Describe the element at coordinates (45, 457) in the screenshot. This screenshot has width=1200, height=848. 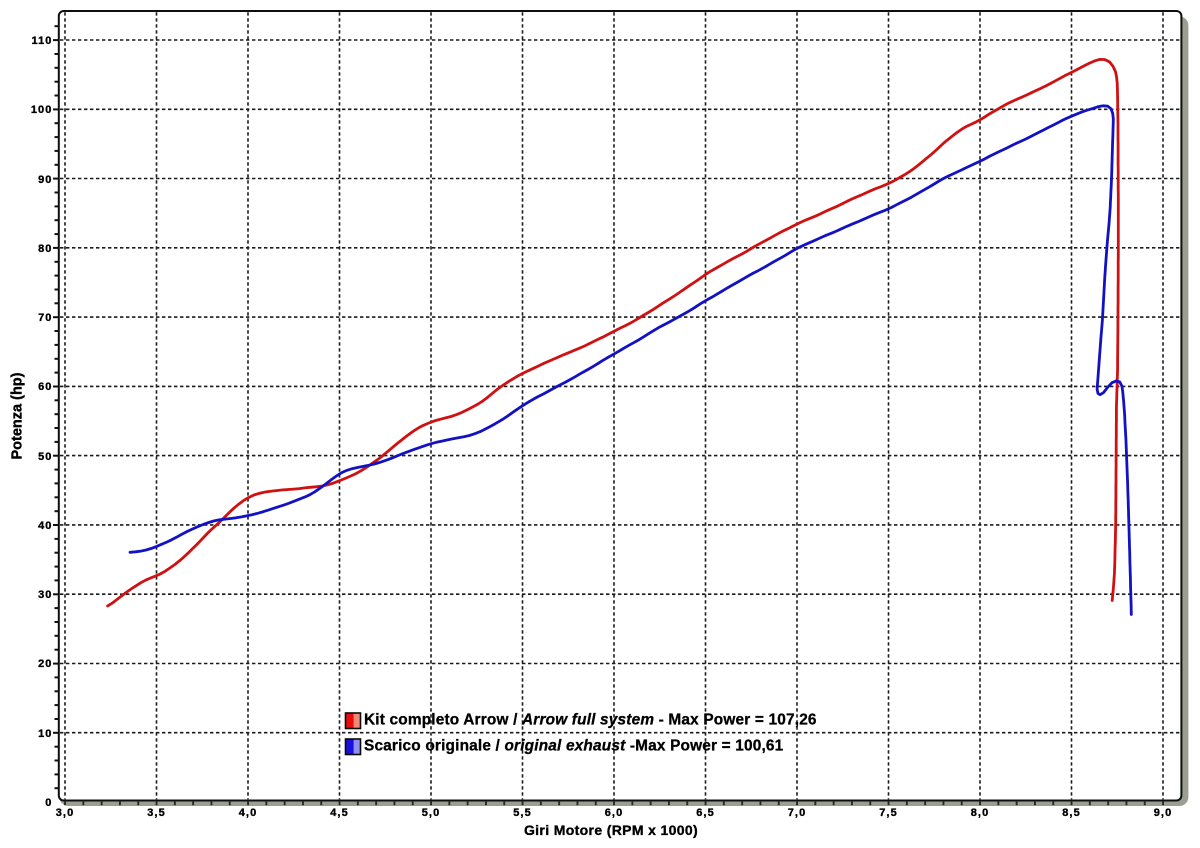
I see `svg-text: 50` at that location.